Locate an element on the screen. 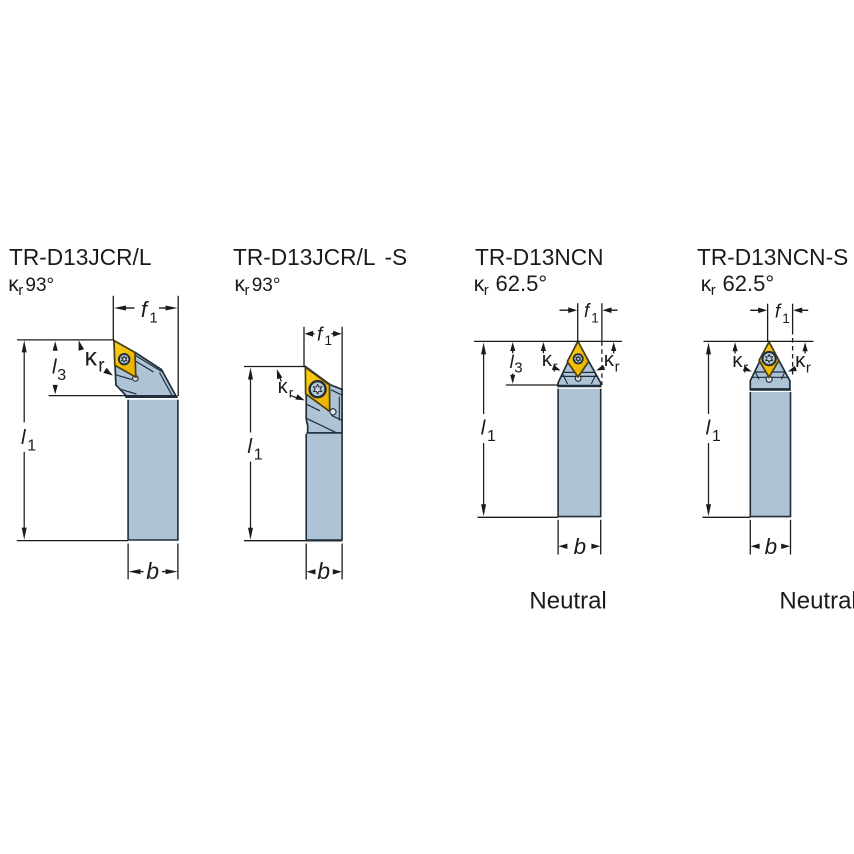 Image resolution: width=854 pixels, height=854 pixels. svg-text: TR-D13NCN is located at coordinates (539, 257).